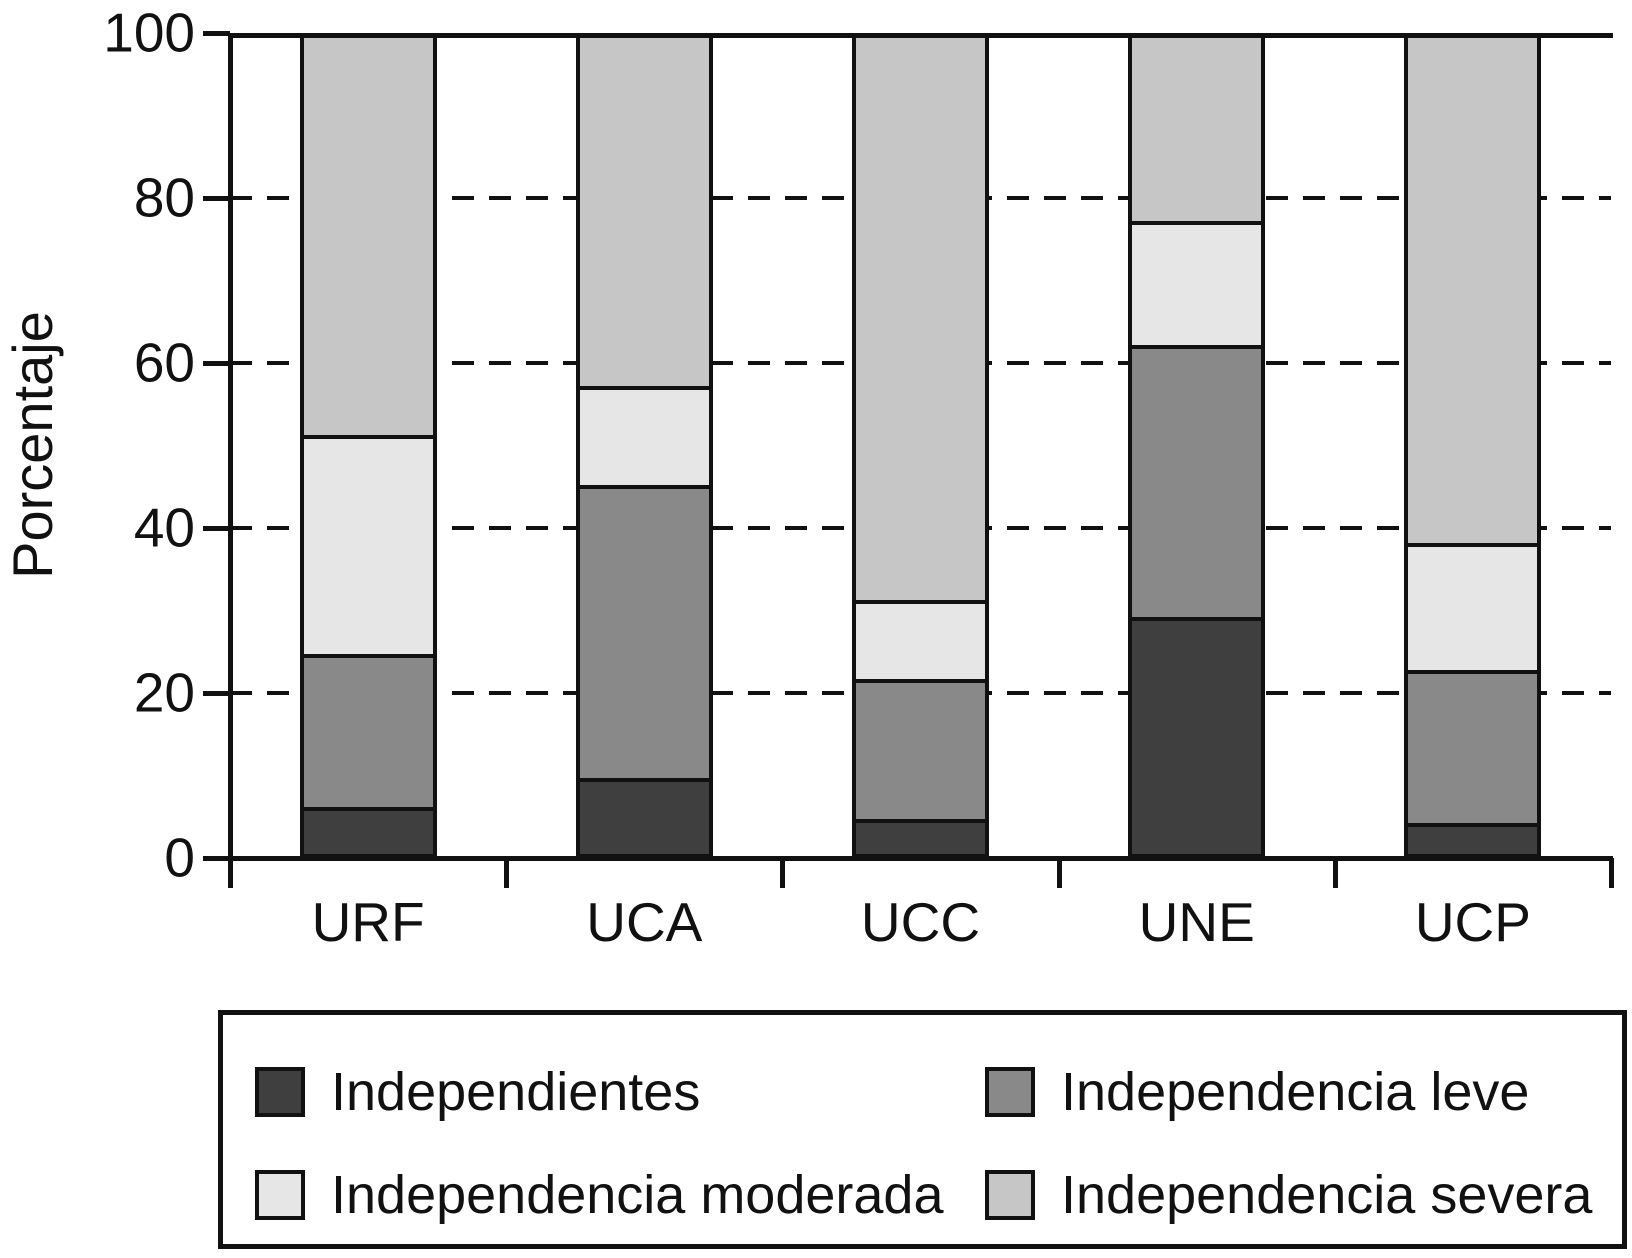 This screenshot has width=1632, height=1258. Describe the element at coordinates (920, 35) in the screenshot. I see `plot-top-line` at that location.